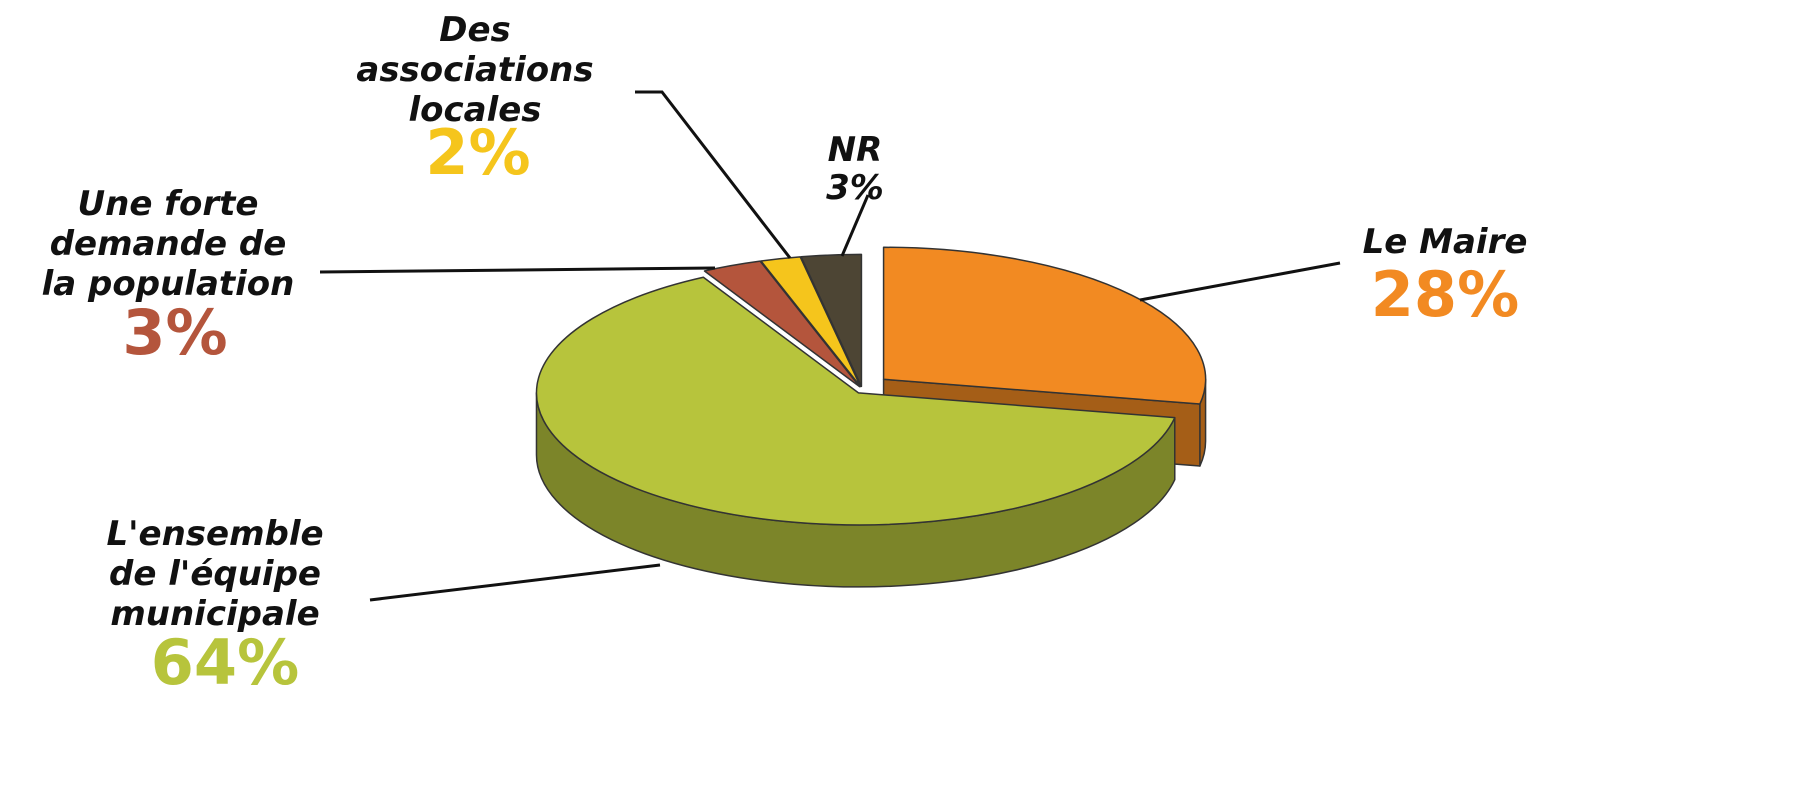 The width and height of the screenshot is (1818, 794). I want to click on slice-label: NR, so click(855, 150).